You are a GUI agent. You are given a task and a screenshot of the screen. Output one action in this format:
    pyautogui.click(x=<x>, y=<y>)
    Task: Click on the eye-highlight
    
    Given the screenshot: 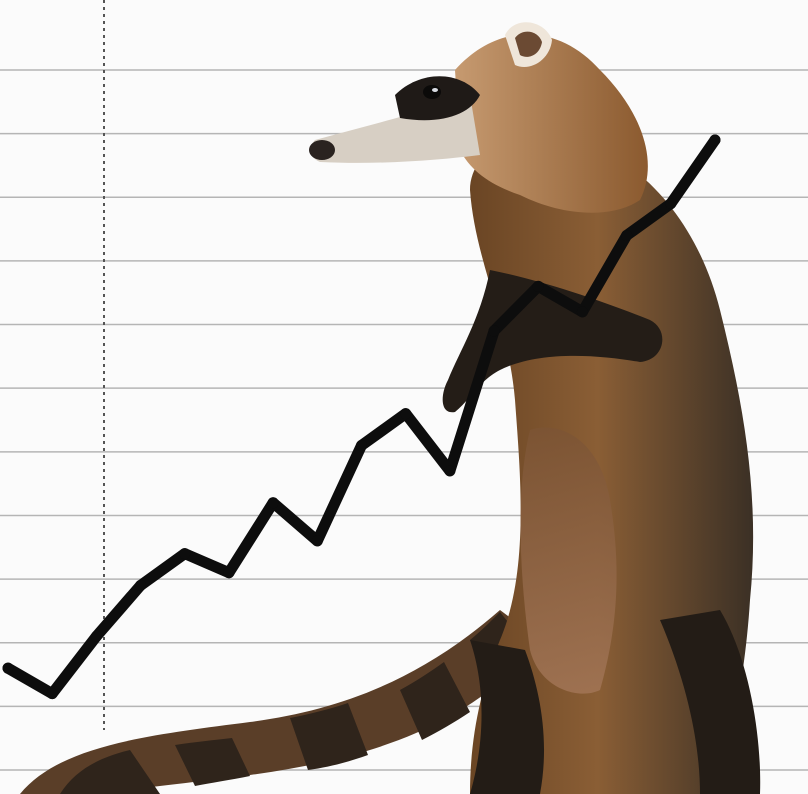 What is the action you would take?
    pyautogui.click(x=435, y=90)
    